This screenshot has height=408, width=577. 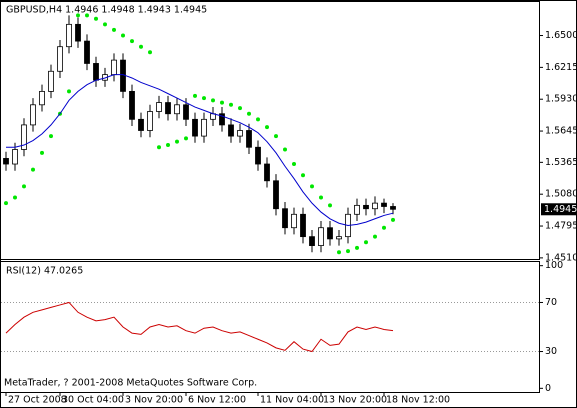 What do you see at coordinates (561, 162) in the screenshot?
I see `y-tick-label: 1.5365` at bounding box center [561, 162].